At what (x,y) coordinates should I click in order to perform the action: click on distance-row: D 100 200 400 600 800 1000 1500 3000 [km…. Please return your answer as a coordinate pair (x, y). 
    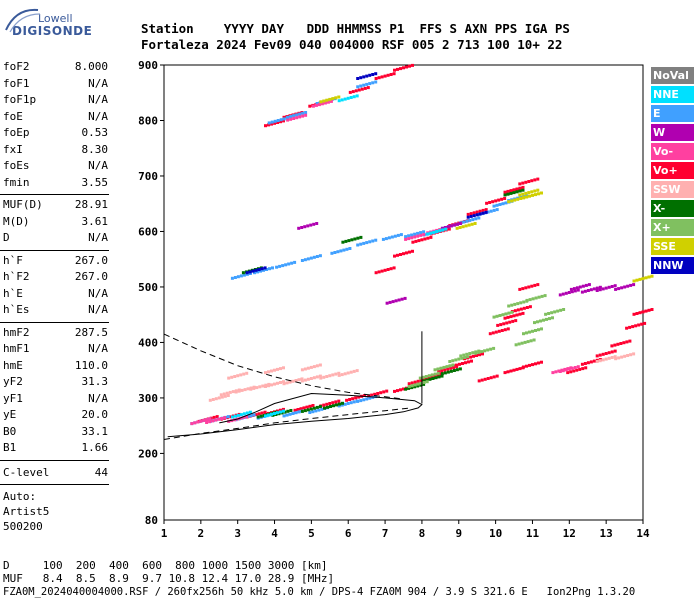
    Looking at the image, I should click on (165, 565).